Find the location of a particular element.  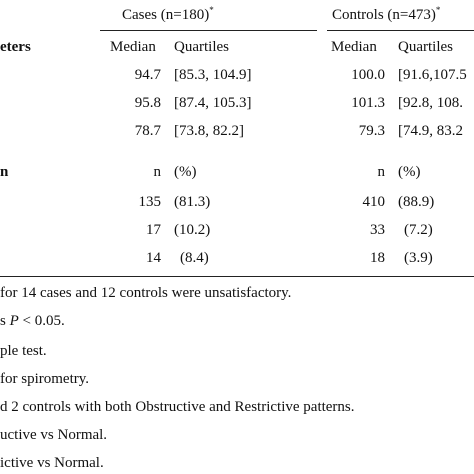

footnote-4: for spirometry. is located at coordinates (45, 379).